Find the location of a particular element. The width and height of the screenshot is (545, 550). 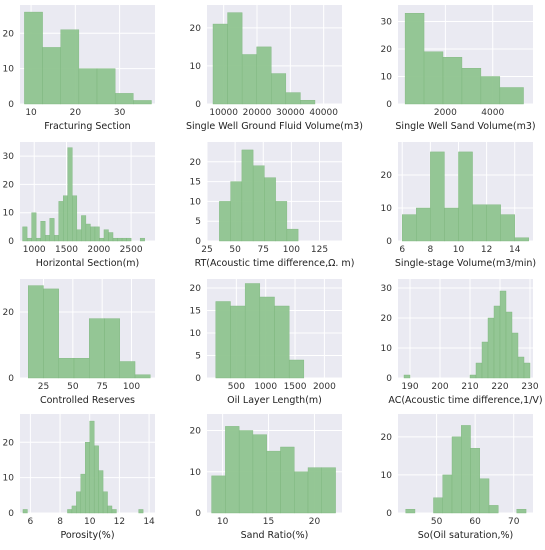

x-tick-label: 210 is located at coordinates (469, 387).